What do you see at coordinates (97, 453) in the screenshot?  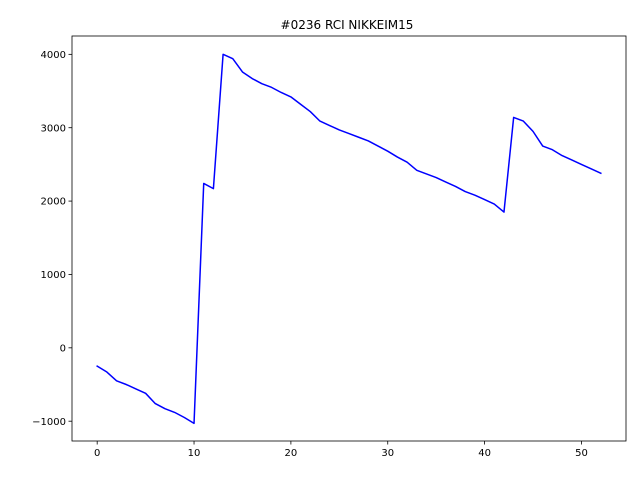 I see `x-tick-label: 0` at bounding box center [97, 453].